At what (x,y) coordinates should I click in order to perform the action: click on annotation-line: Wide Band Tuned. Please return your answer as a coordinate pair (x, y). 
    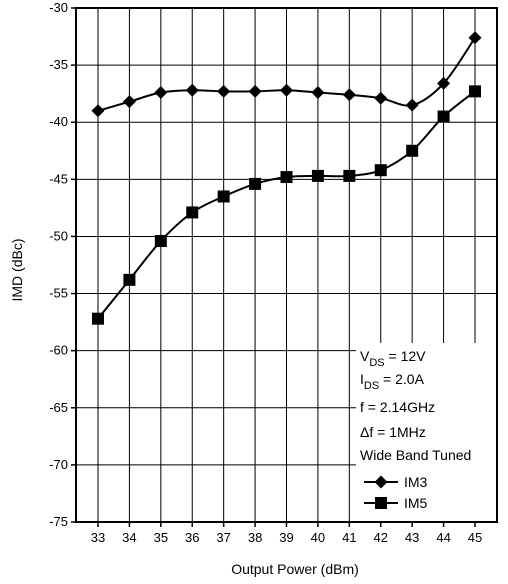
    Looking at the image, I should click on (415, 455).